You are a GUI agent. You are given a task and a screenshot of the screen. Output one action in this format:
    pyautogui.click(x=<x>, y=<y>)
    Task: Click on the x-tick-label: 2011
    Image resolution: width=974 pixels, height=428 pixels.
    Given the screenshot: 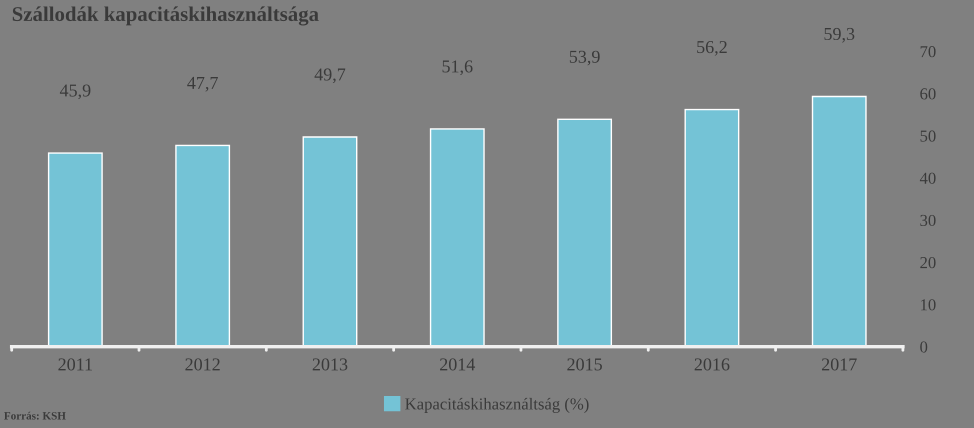 What is the action you would take?
    pyautogui.click(x=75, y=364)
    